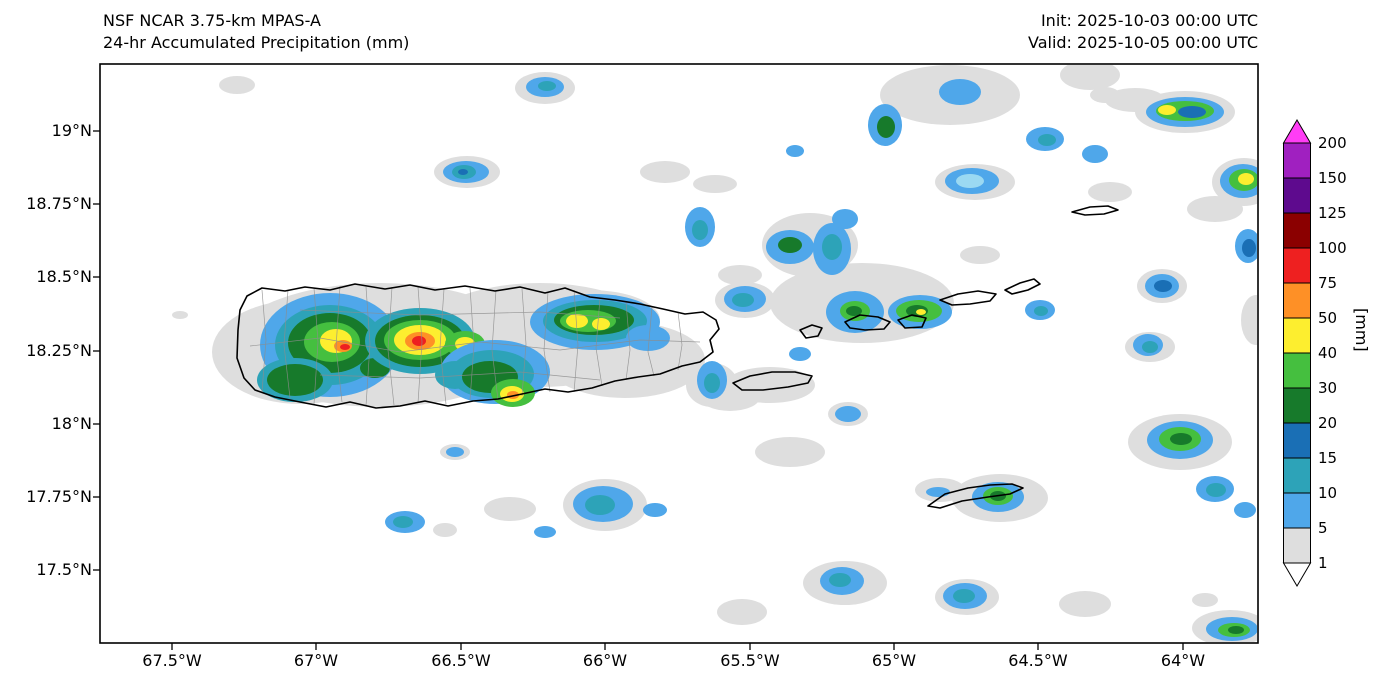  I want to click on tortola-coastline, so click(968, 298).